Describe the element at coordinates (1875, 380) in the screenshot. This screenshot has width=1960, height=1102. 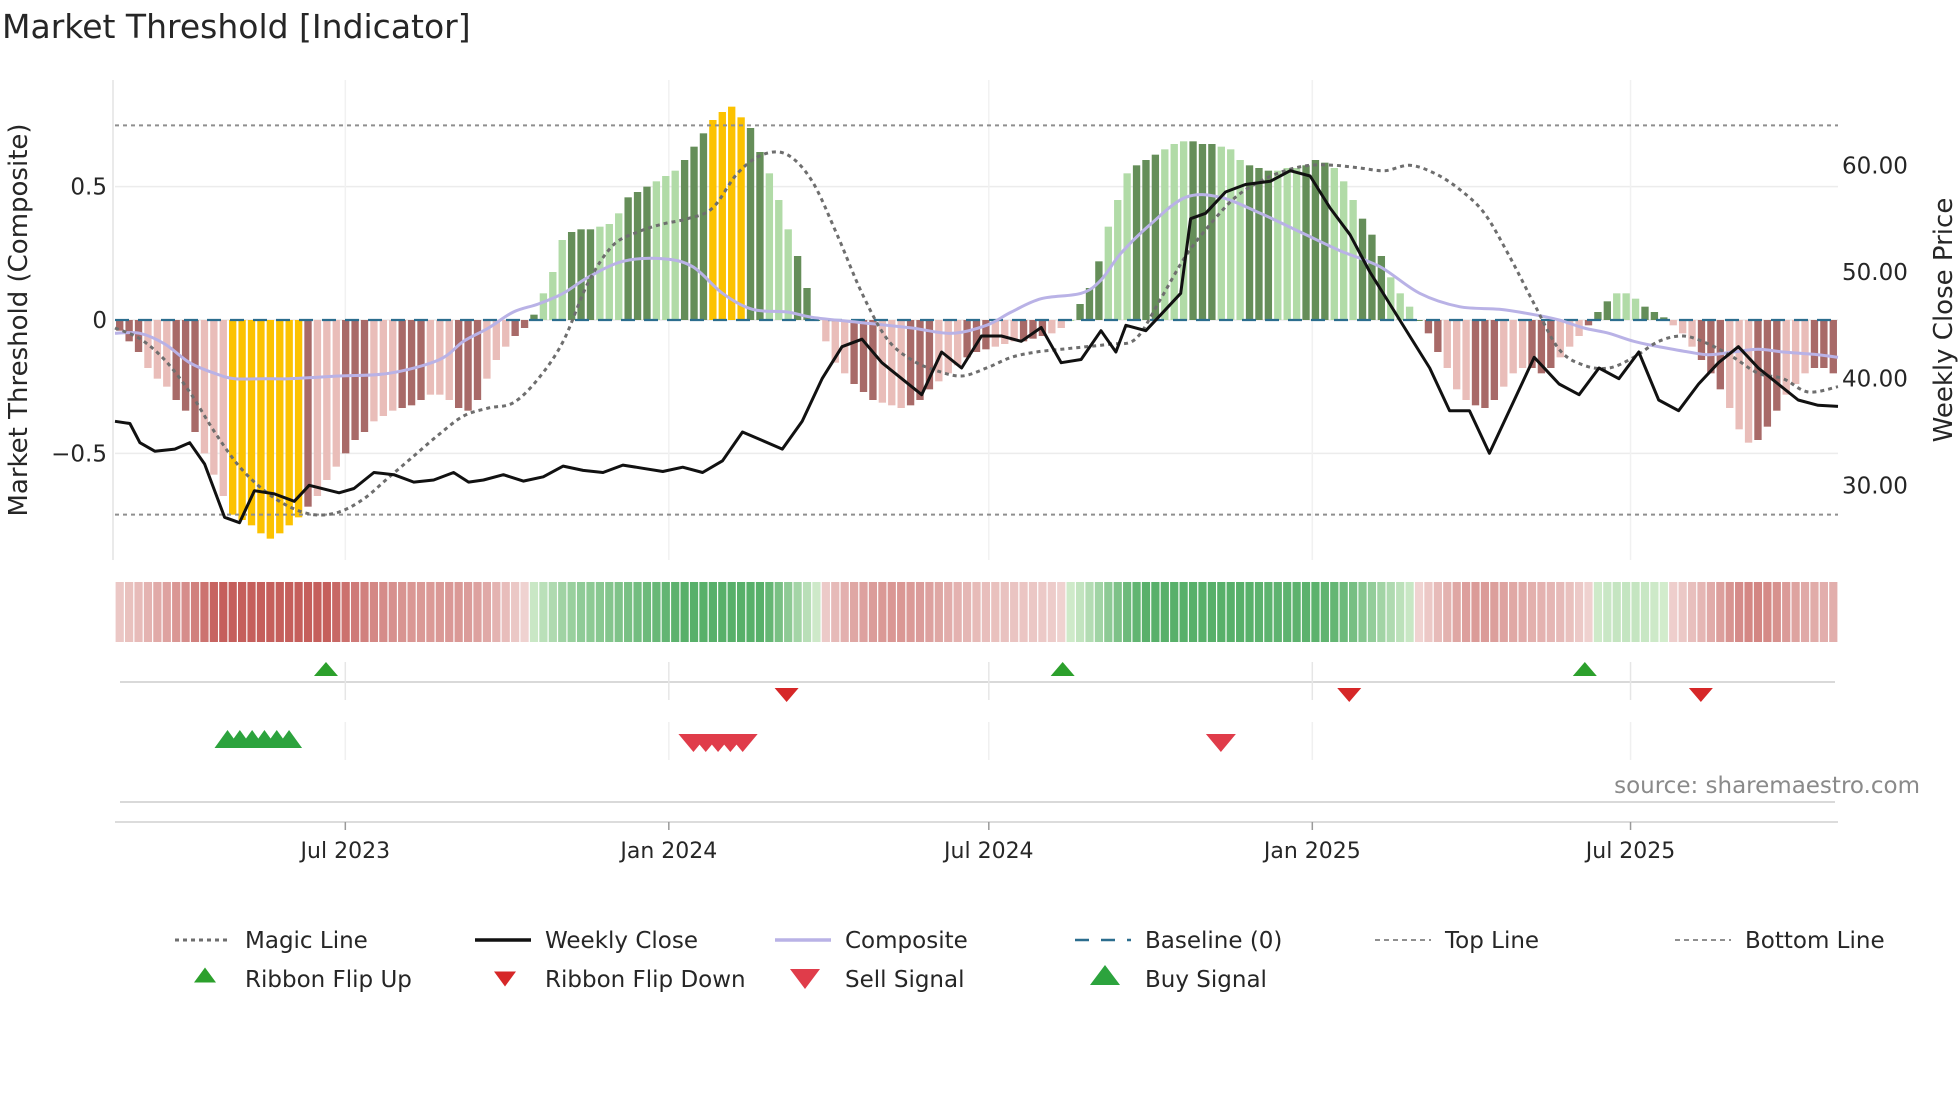
I see `right-tick-label-2: 40.00` at that location.